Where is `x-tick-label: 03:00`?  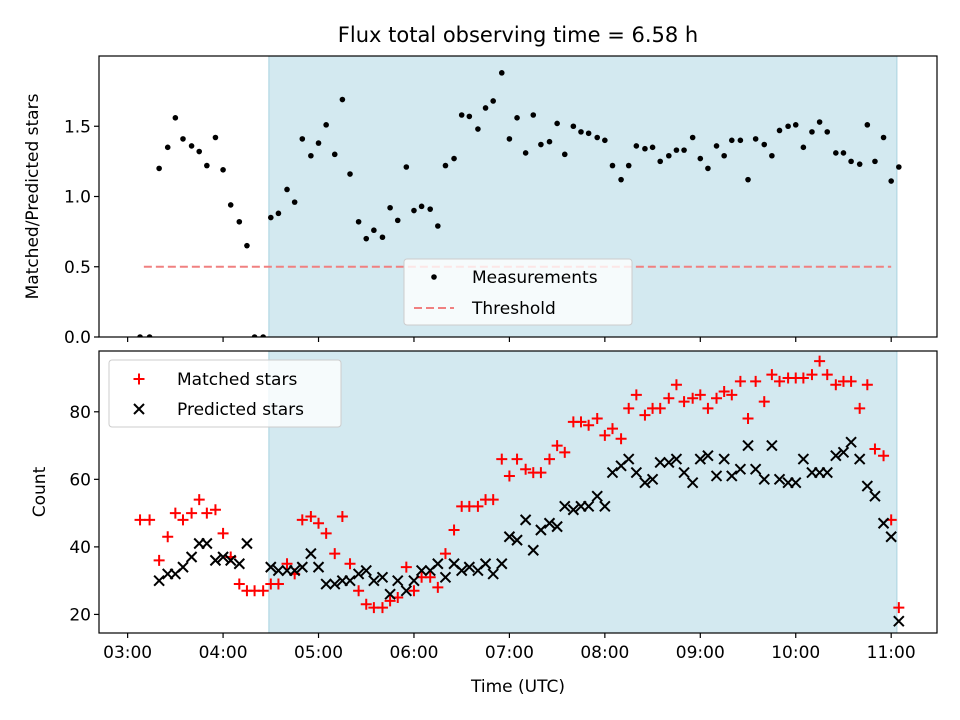
x-tick-label: 03:00 is located at coordinates (127, 653).